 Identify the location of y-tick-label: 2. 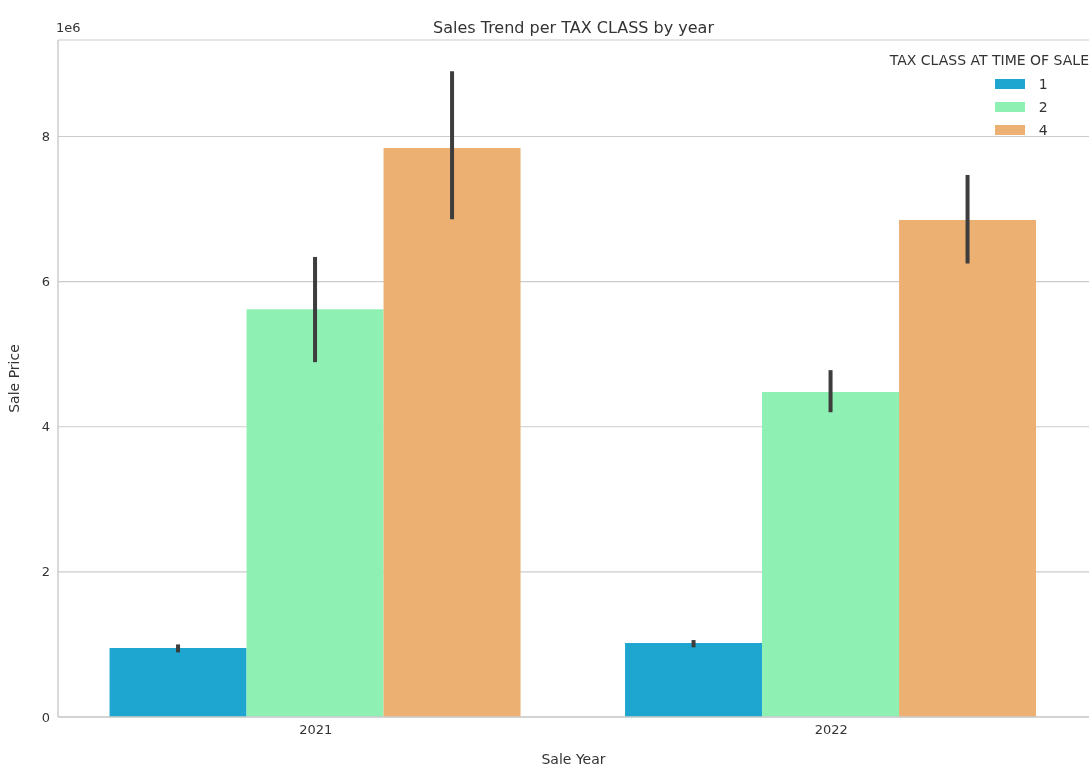
(45, 572).